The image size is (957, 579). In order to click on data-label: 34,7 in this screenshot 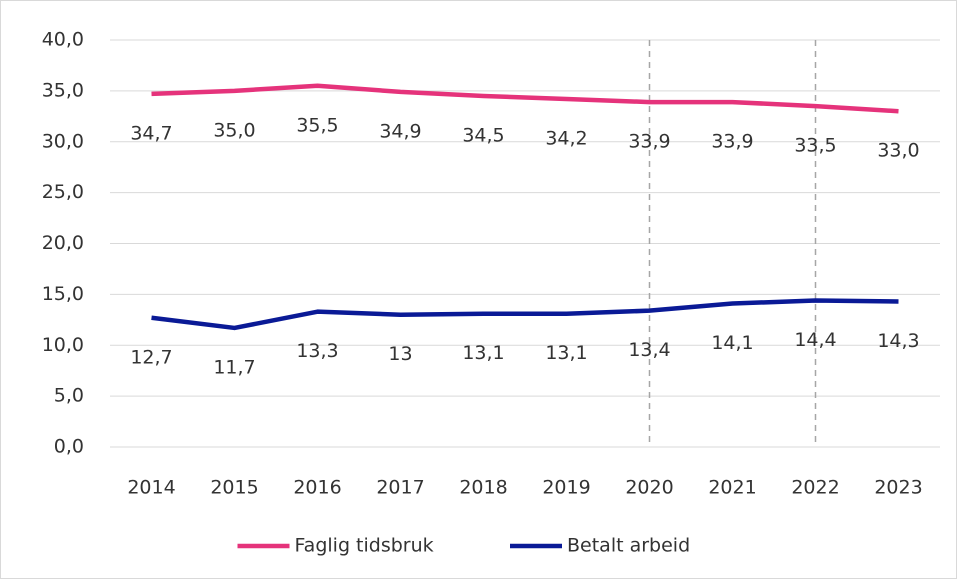, I will do `click(151, 133)`.